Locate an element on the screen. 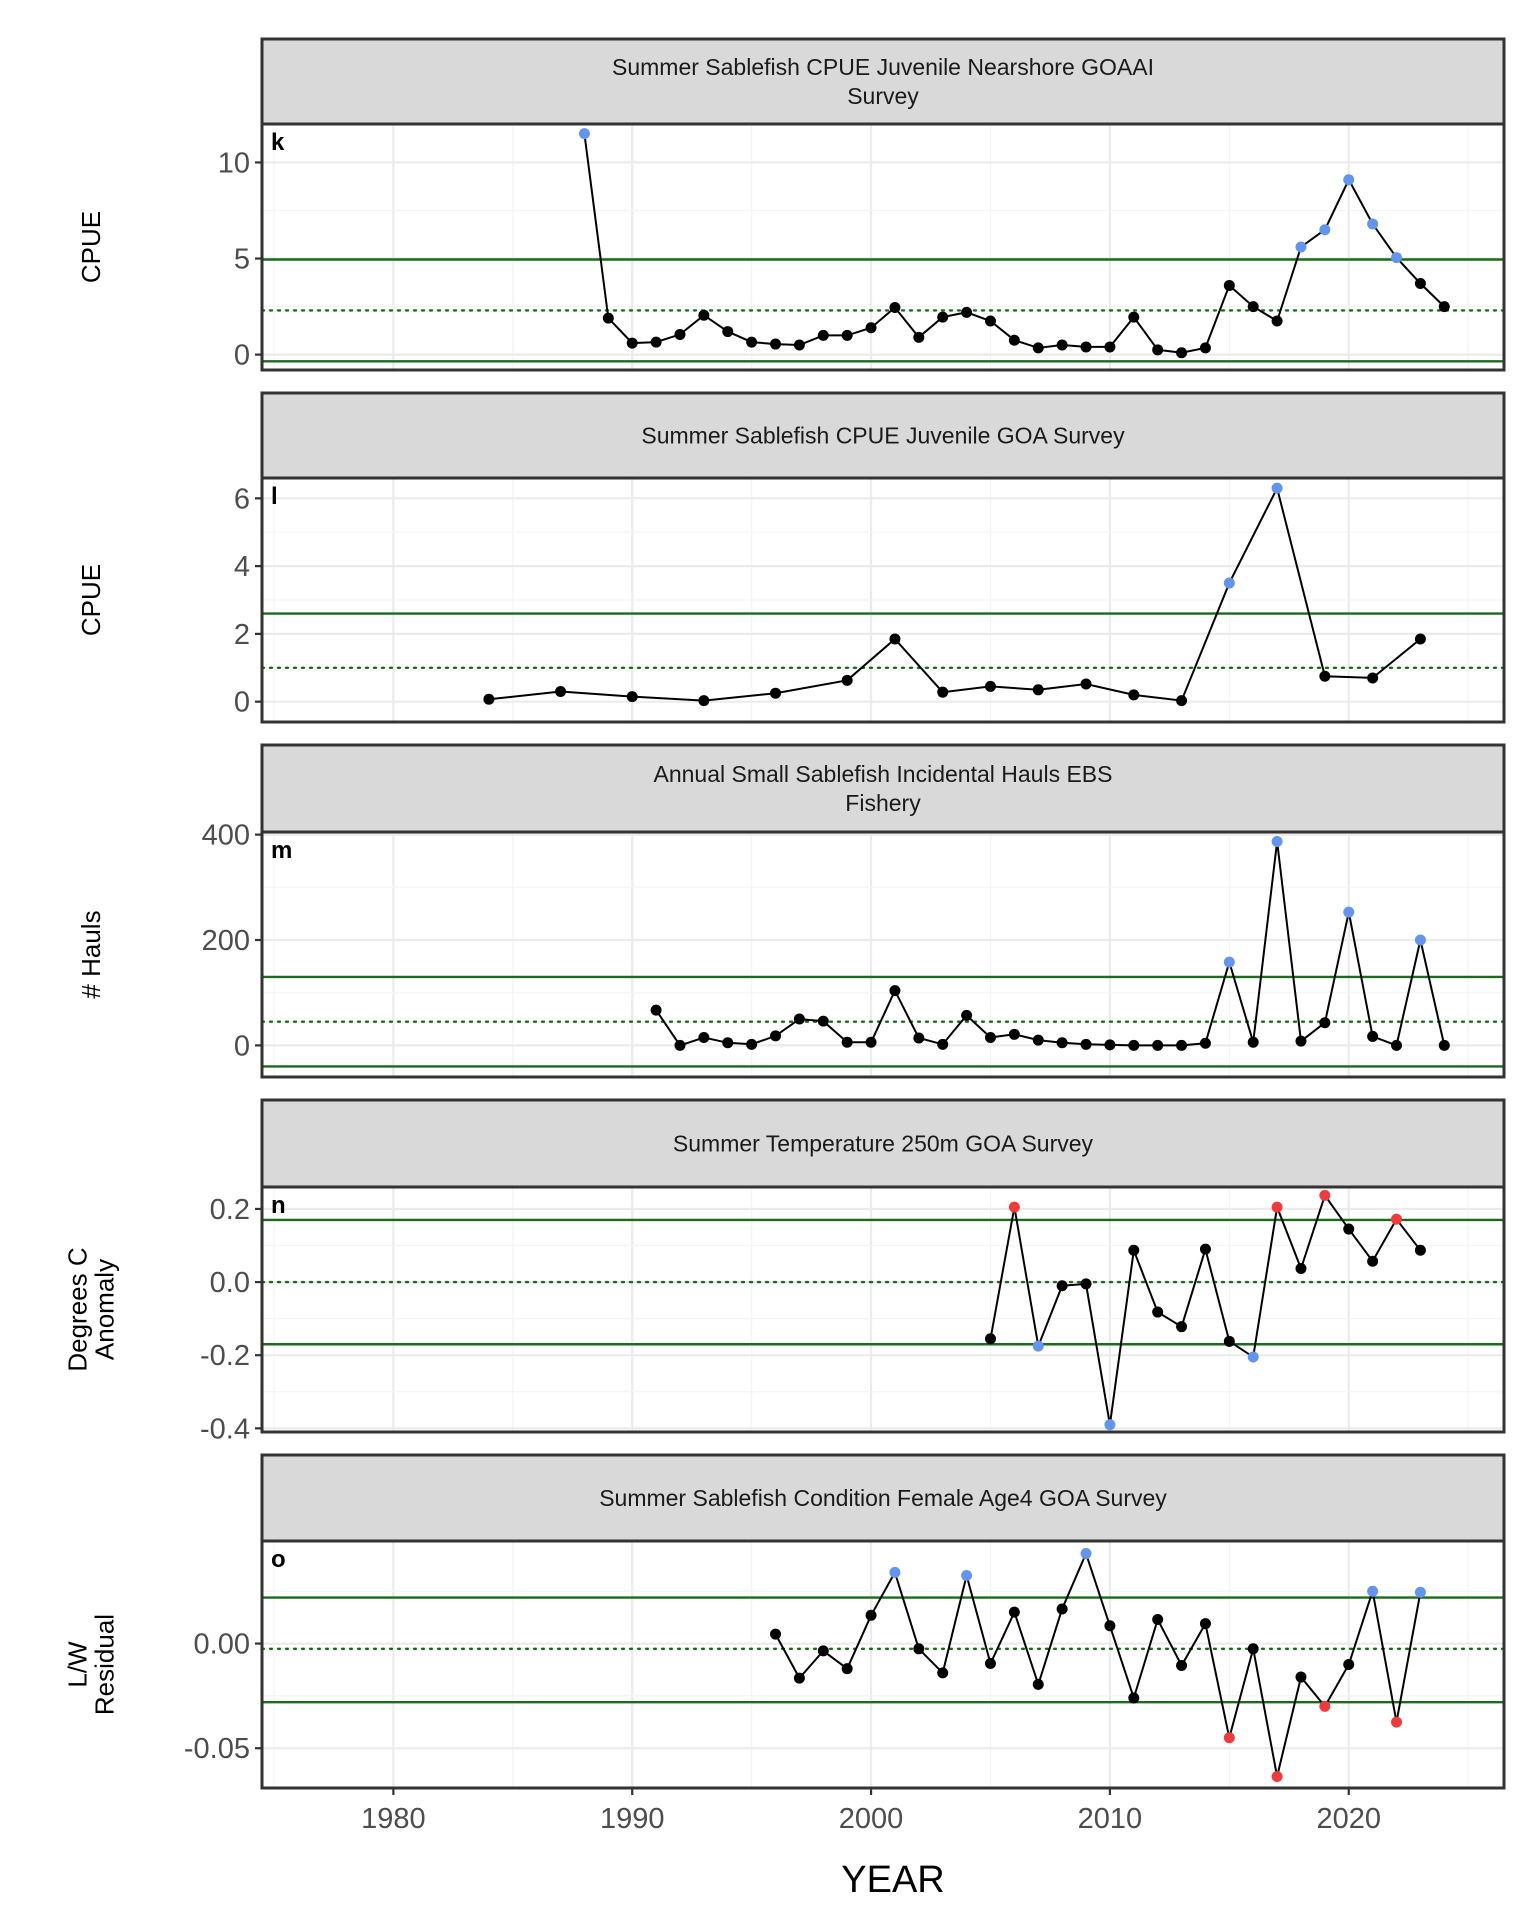 The image size is (1536, 1920). y-tick-label: 6 is located at coordinates (242, 499).